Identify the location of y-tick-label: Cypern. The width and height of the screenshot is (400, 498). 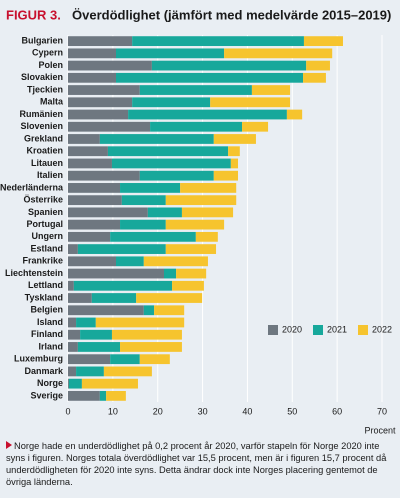
(47, 53).